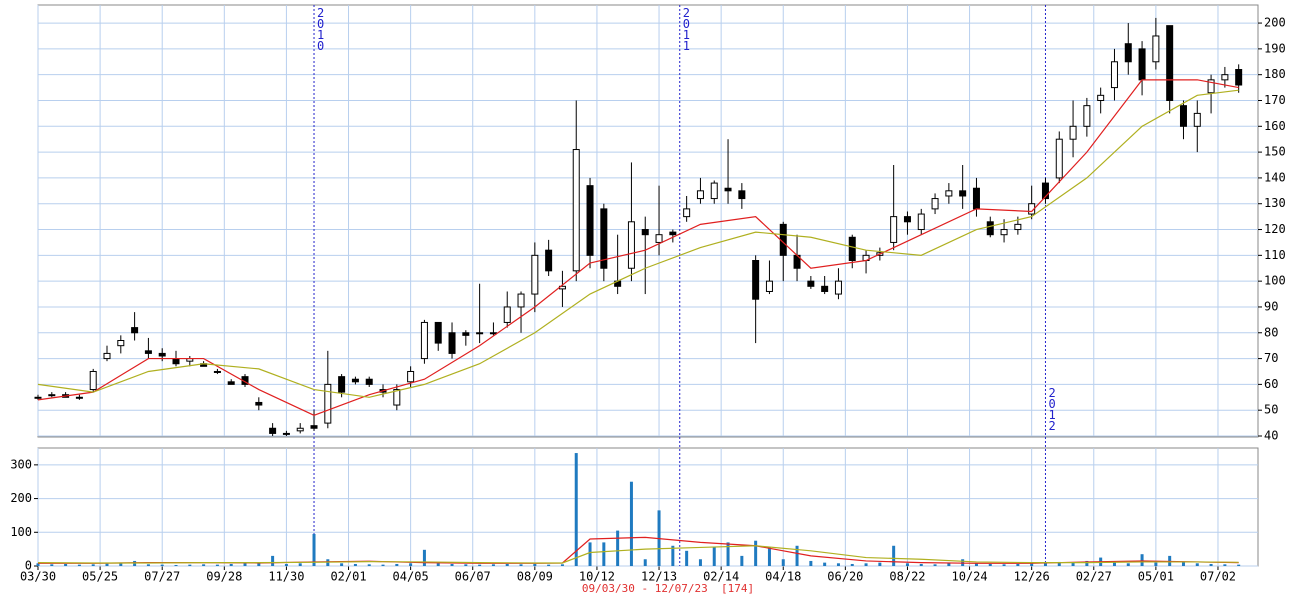  I want to click on x-tick-label: 10/12, so click(597, 577).